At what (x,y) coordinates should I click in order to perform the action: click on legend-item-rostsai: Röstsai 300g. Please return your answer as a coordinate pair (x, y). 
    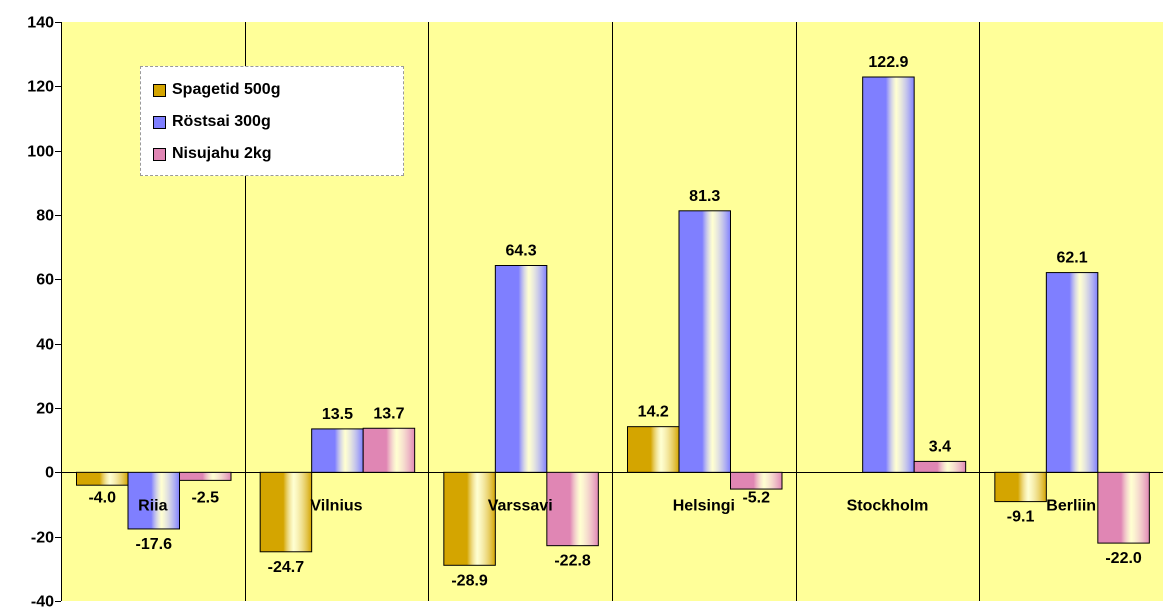
    Looking at the image, I should click on (278, 122).